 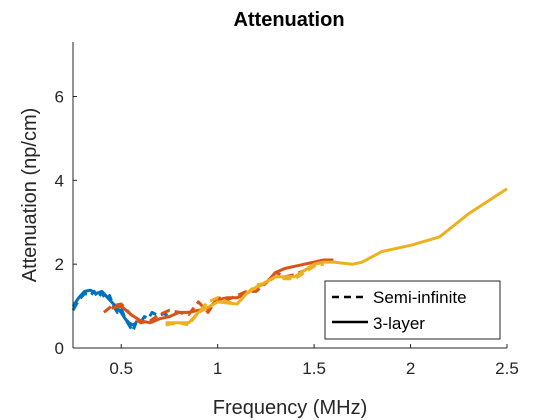 What do you see at coordinates (507, 368) in the screenshot?
I see `x-tick-label: 2.5` at bounding box center [507, 368].